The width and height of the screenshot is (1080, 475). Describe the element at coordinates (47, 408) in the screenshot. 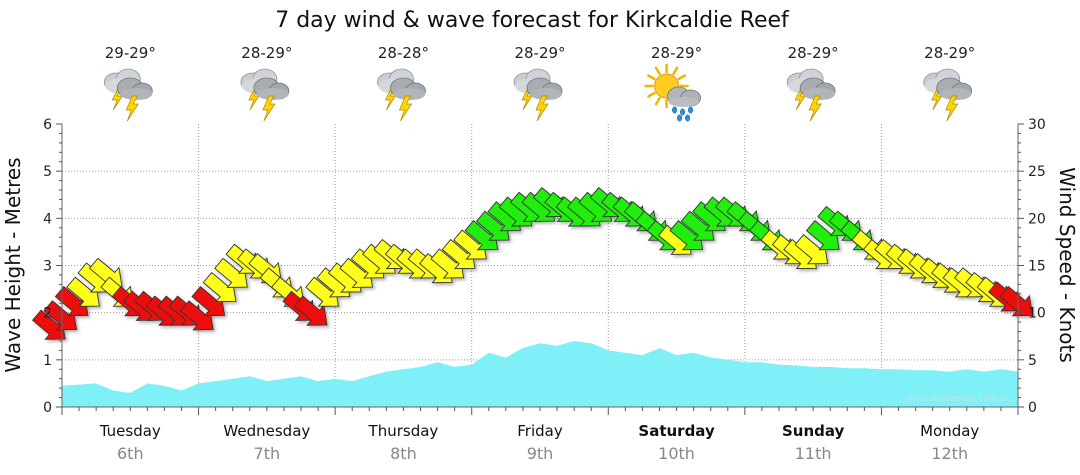

I see `left-tick-label: 0` at that location.